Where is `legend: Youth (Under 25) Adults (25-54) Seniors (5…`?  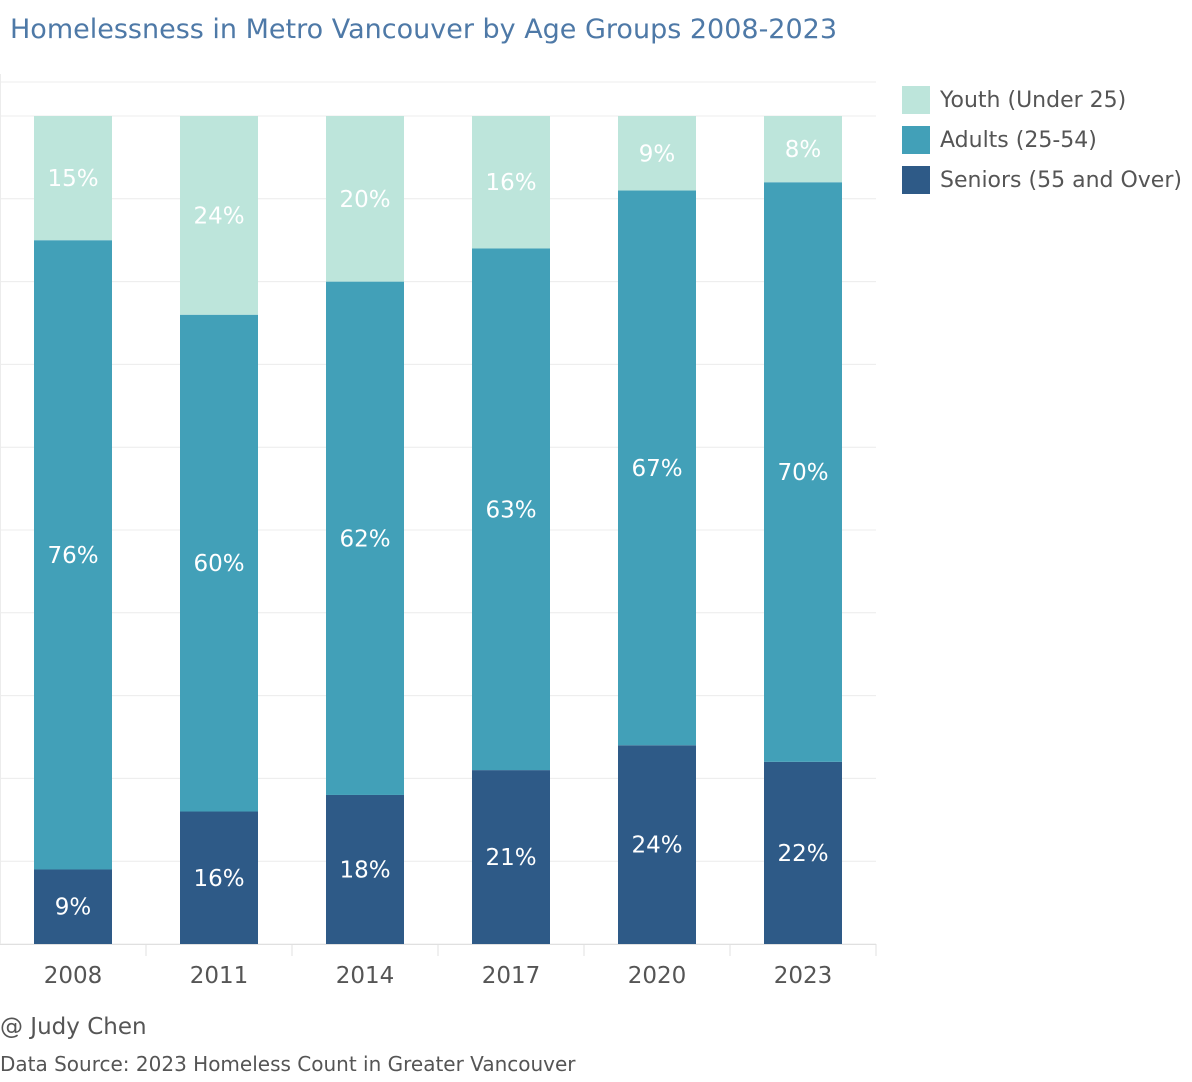 legend: Youth (Under 25) Adults (25-54) Seniors (5… is located at coordinates (1042, 140).